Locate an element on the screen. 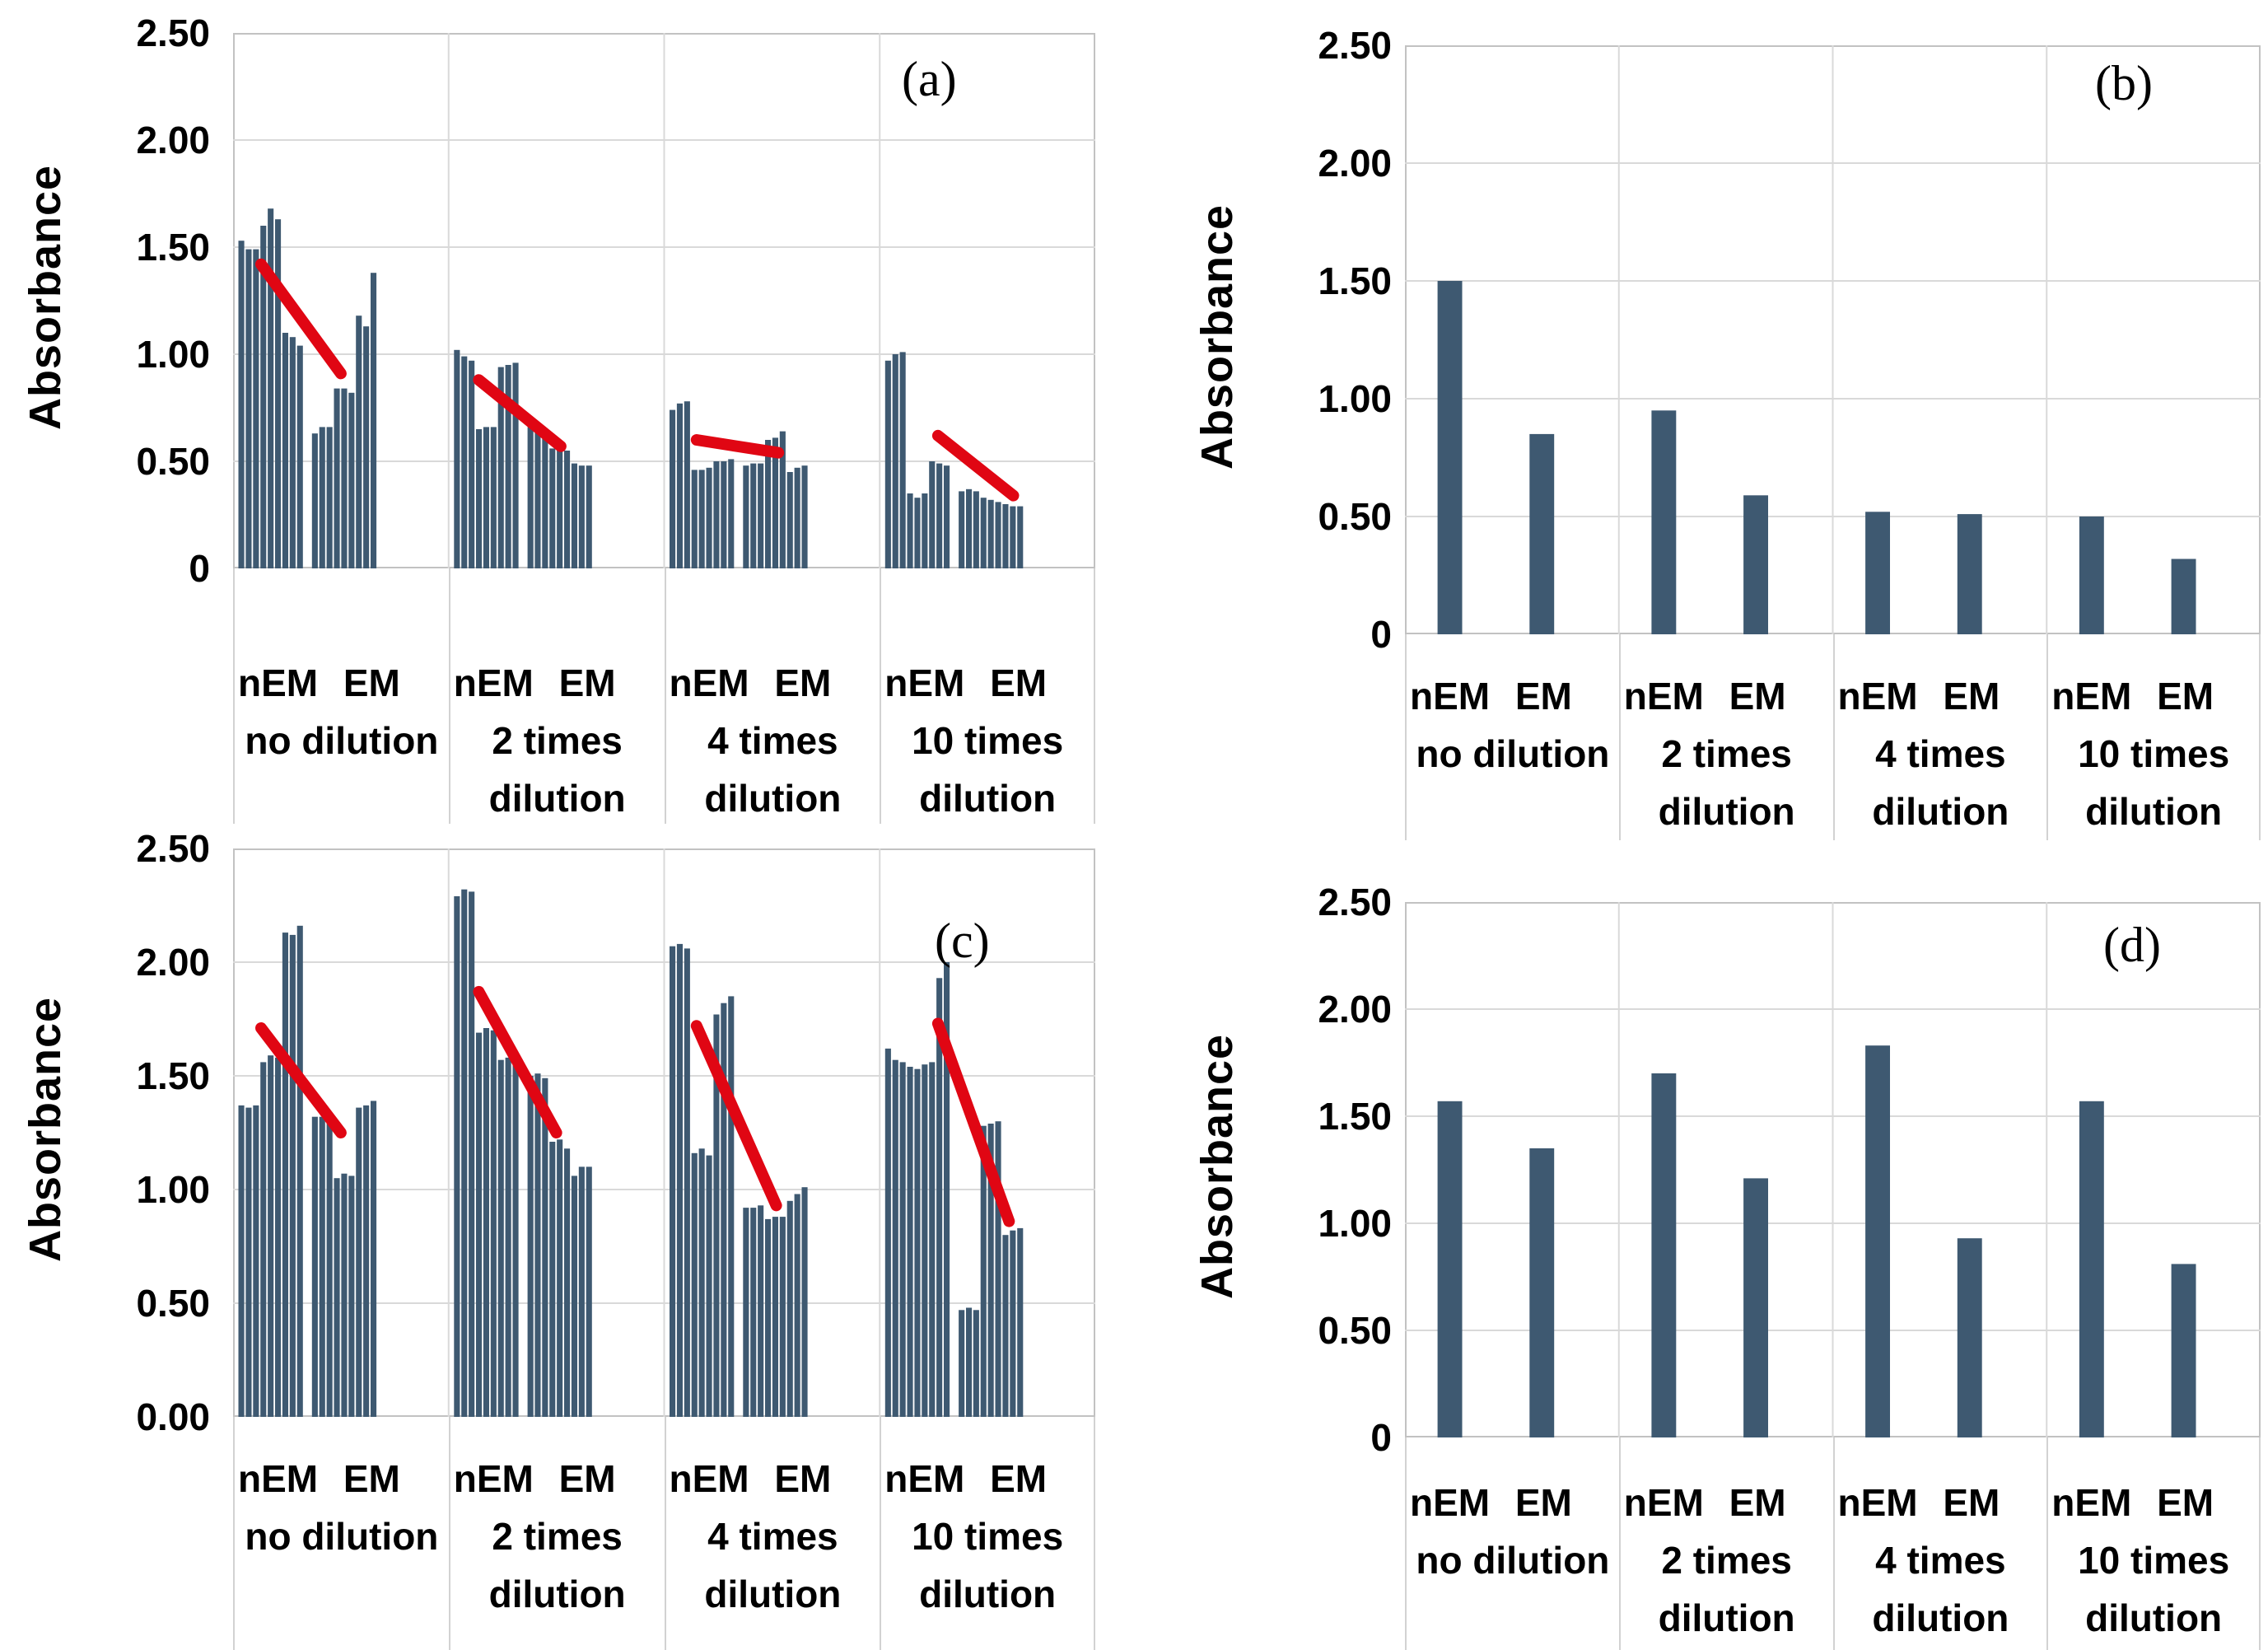 This screenshot has width=2268, height=1650. panel-letter: (a) is located at coordinates (929, 79).